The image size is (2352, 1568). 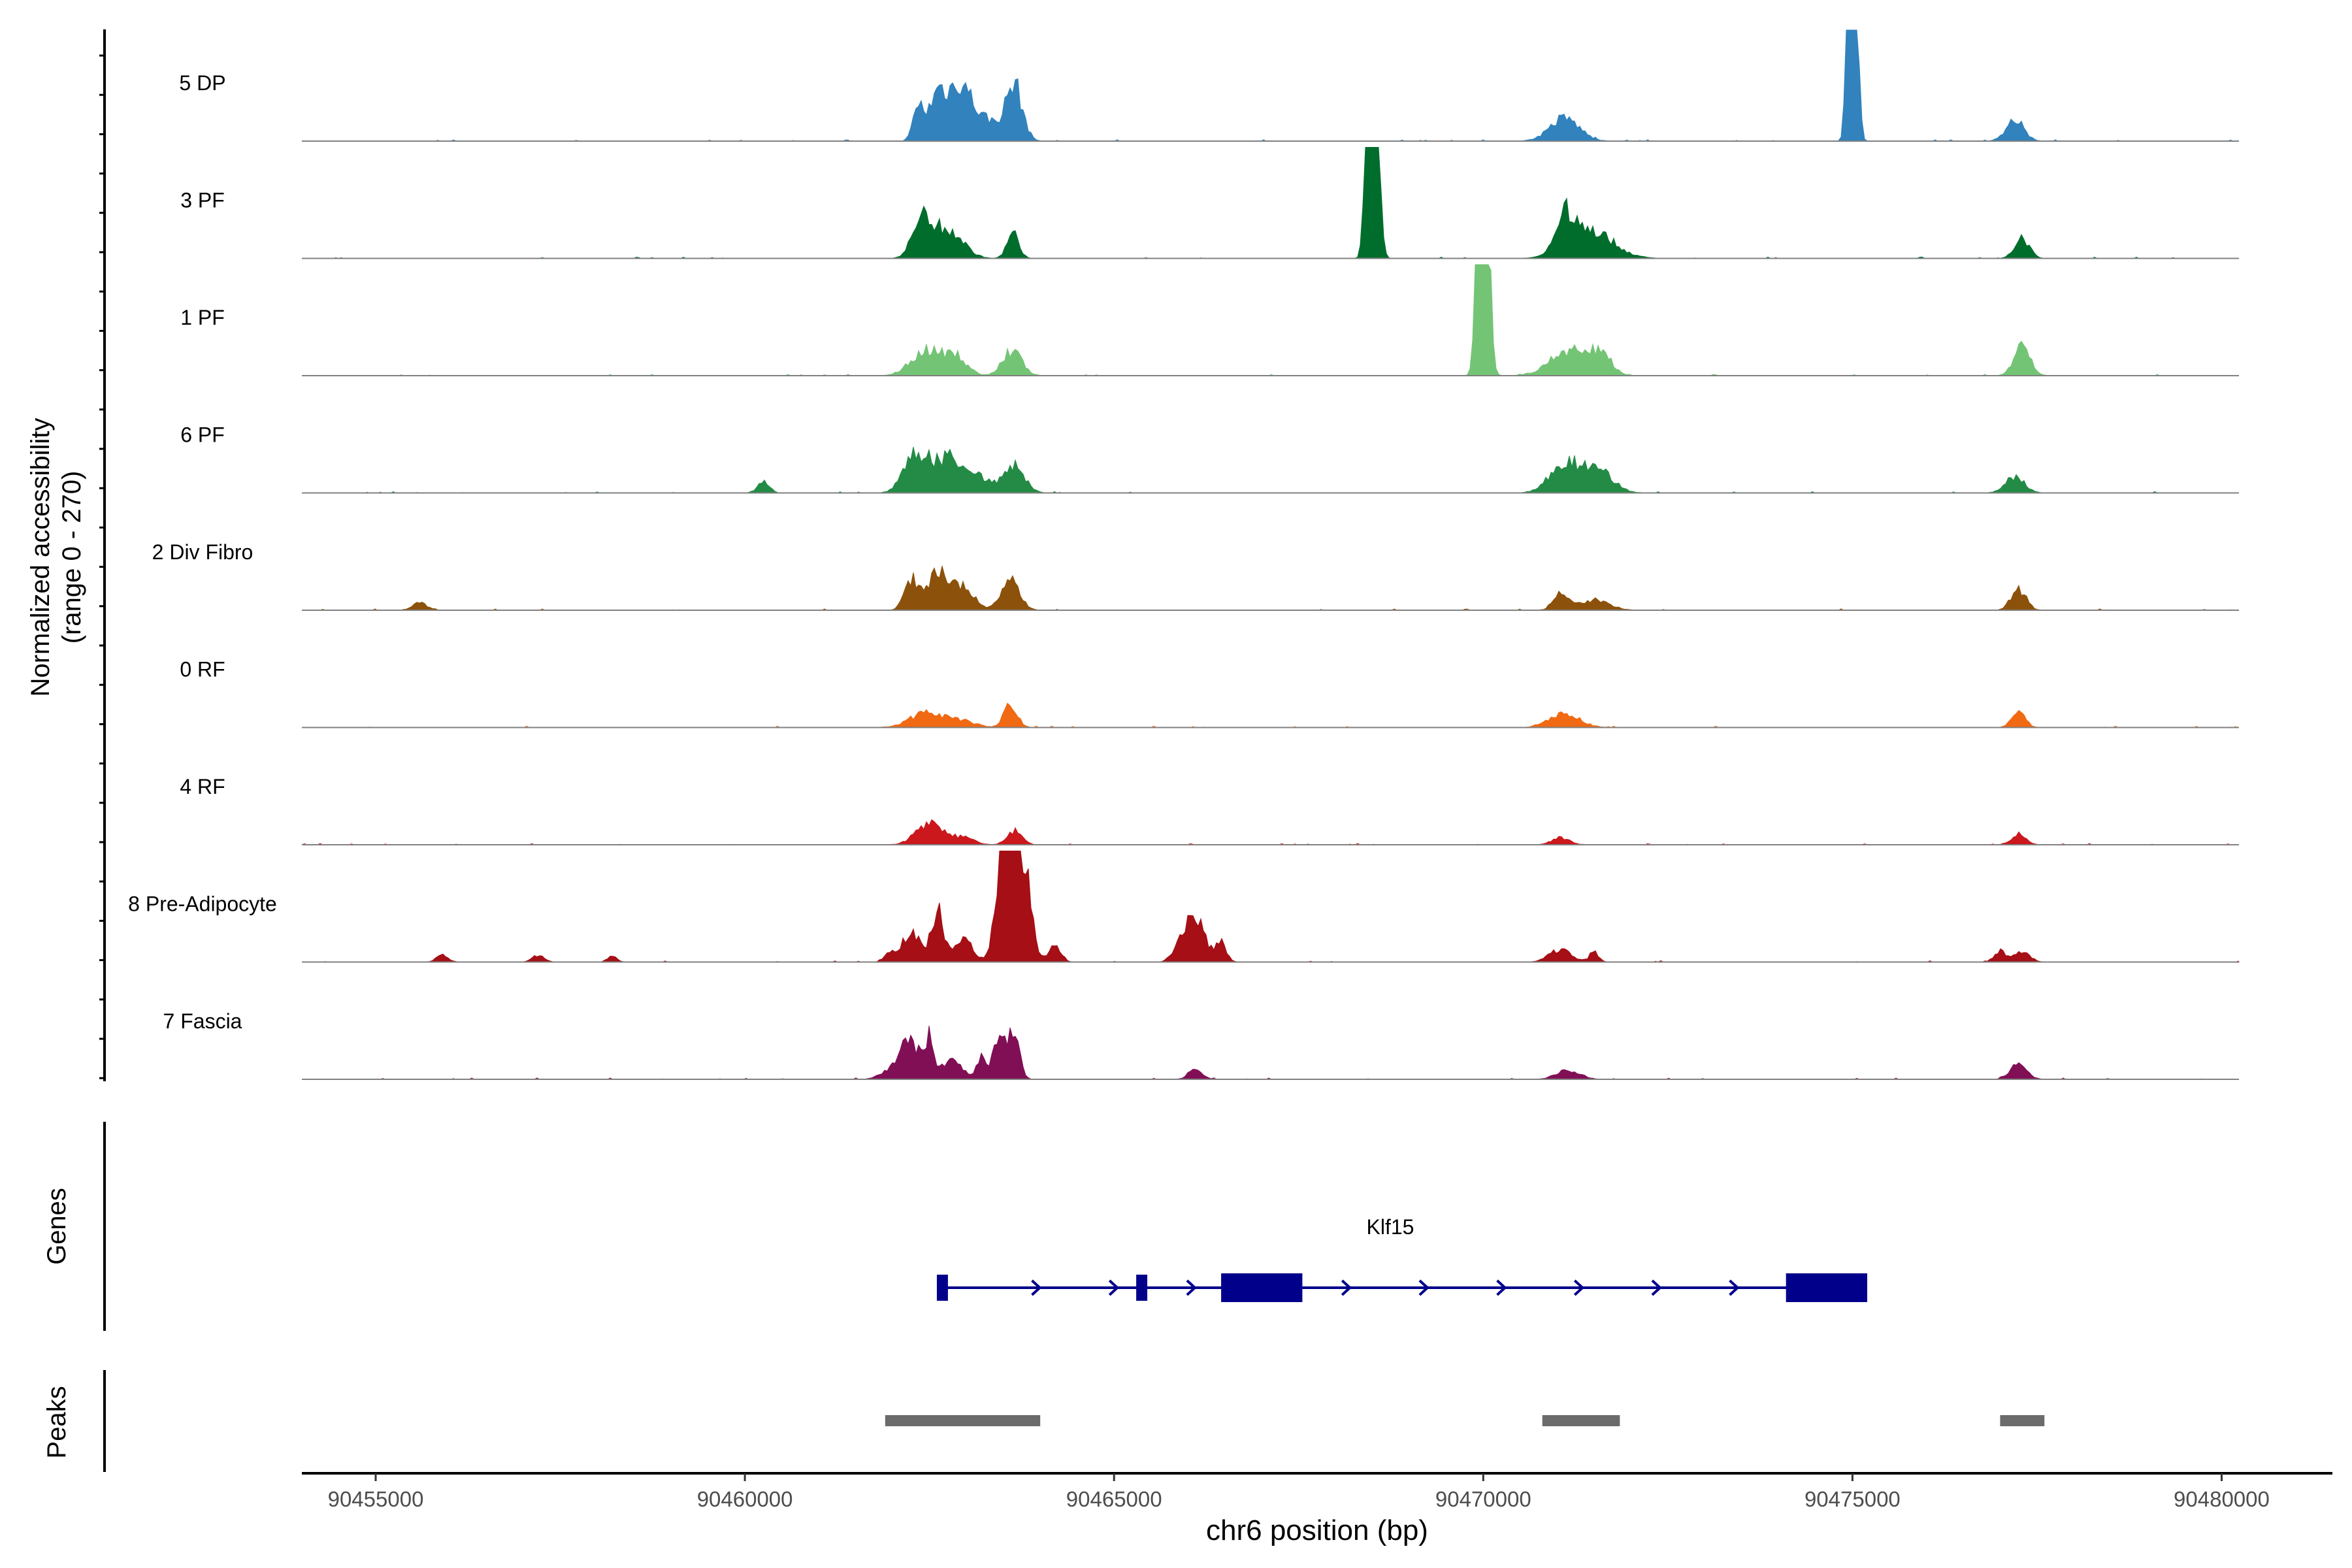 I want to click on track-2-div-fibro: 2 Div Fibro, so click(x=1195, y=575).